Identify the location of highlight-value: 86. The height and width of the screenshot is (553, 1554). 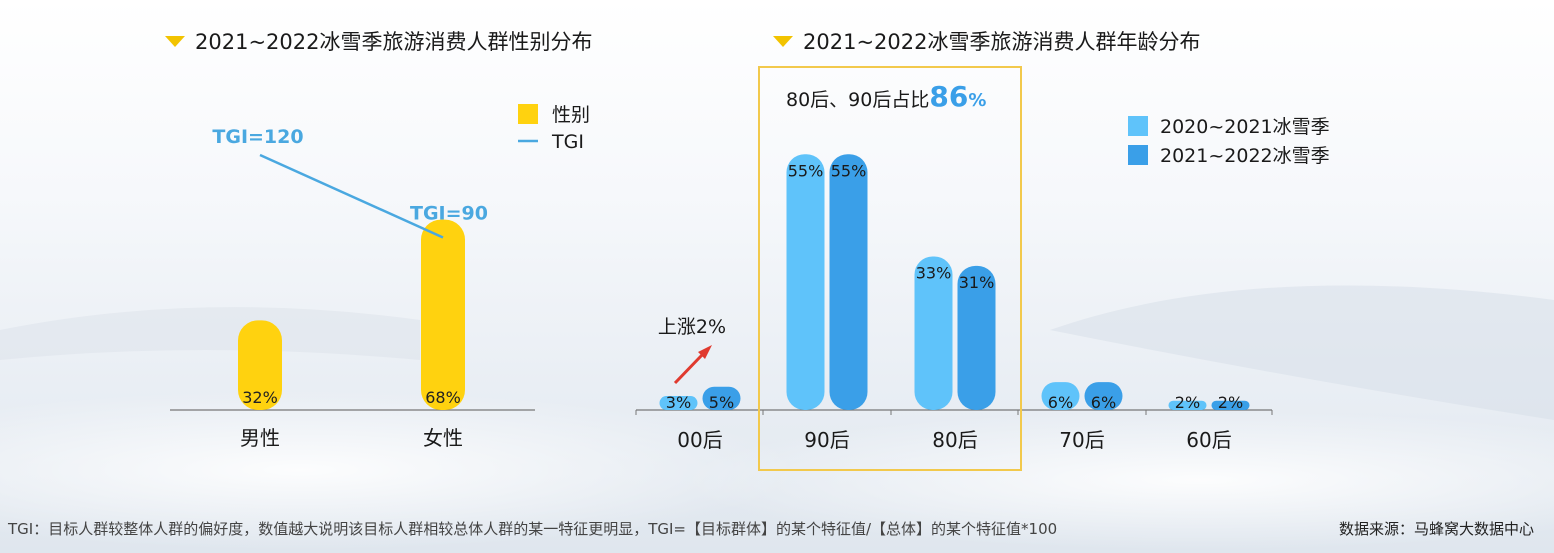
(948, 96).